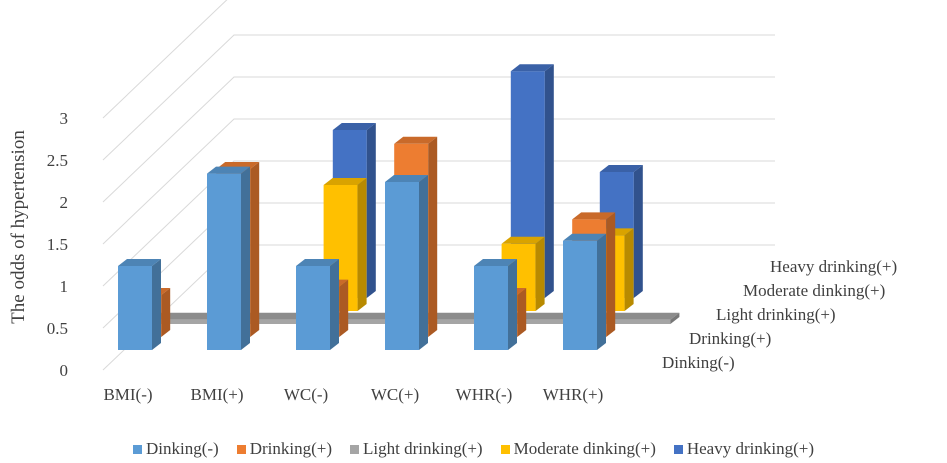 The image size is (947, 463). What do you see at coordinates (64, 286) in the screenshot?
I see `y-tick-label: 1` at bounding box center [64, 286].